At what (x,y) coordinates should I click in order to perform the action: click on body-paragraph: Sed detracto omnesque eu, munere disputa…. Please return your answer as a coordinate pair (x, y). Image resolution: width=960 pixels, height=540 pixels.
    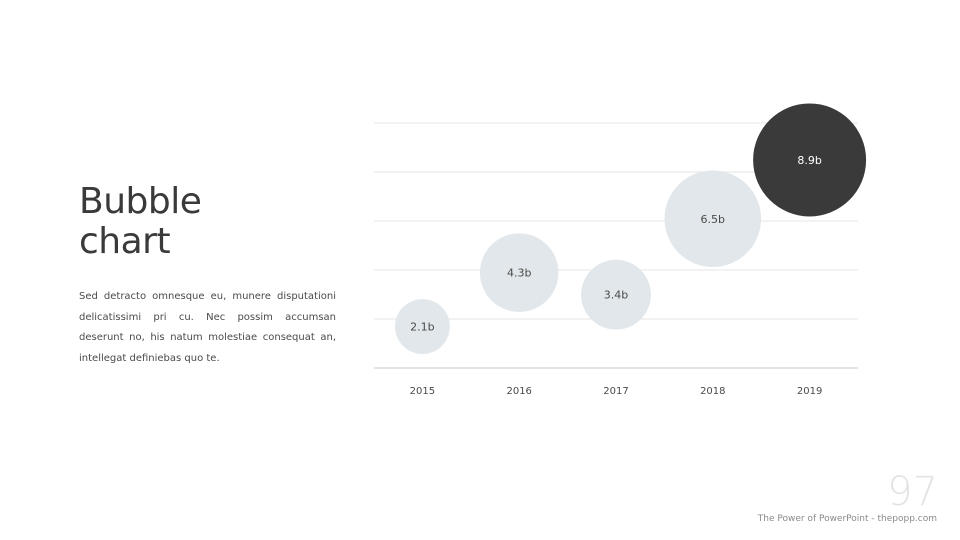
    Looking at the image, I should click on (207, 327).